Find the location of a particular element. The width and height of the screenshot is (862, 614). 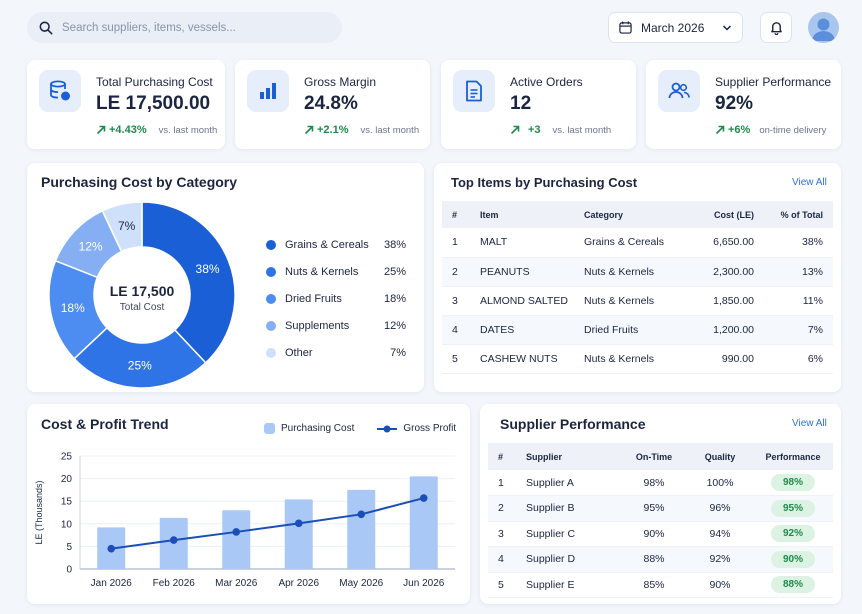

cell-rank: 4 is located at coordinates (507, 559).